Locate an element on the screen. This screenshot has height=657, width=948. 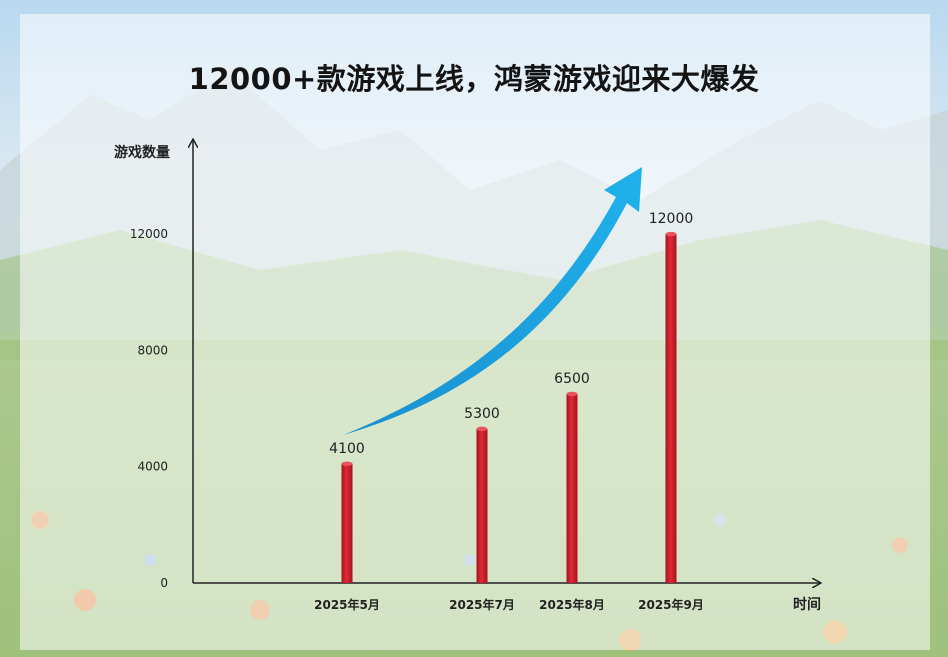
data-label: 4100 is located at coordinates (347, 449).